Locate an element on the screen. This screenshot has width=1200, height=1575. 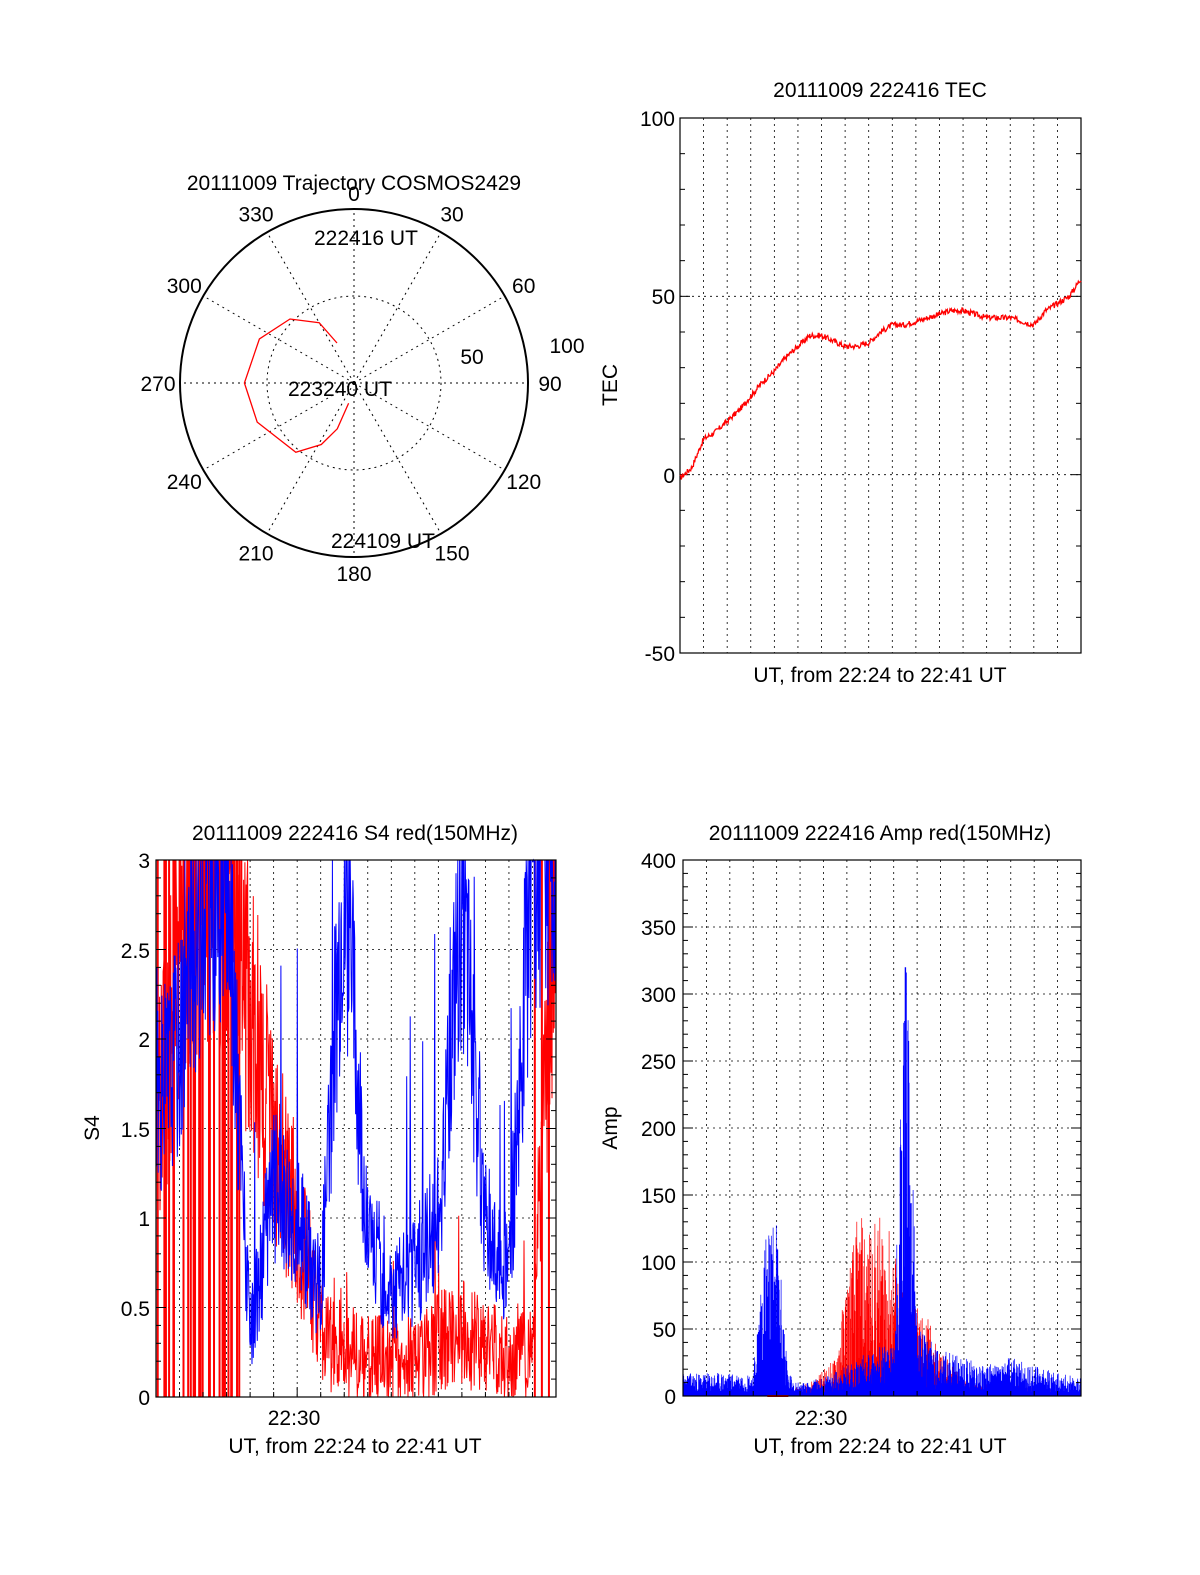
polar-angle-label: 300 is located at coordinates (184, 286).